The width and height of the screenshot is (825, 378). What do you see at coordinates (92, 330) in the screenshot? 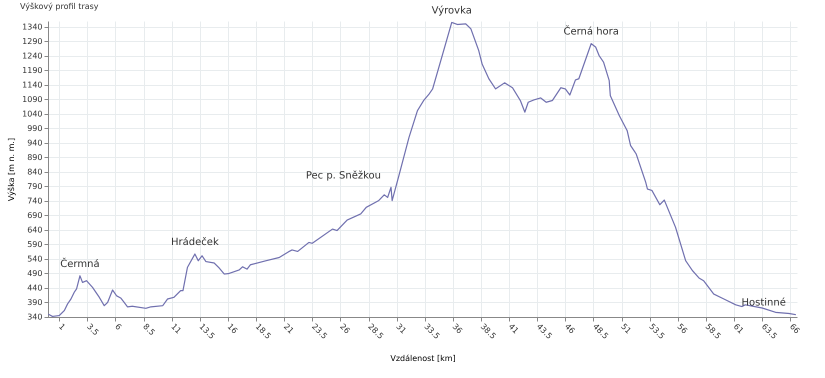
I see `x-tick-label: 3.5` at bounding box center [92, 330].